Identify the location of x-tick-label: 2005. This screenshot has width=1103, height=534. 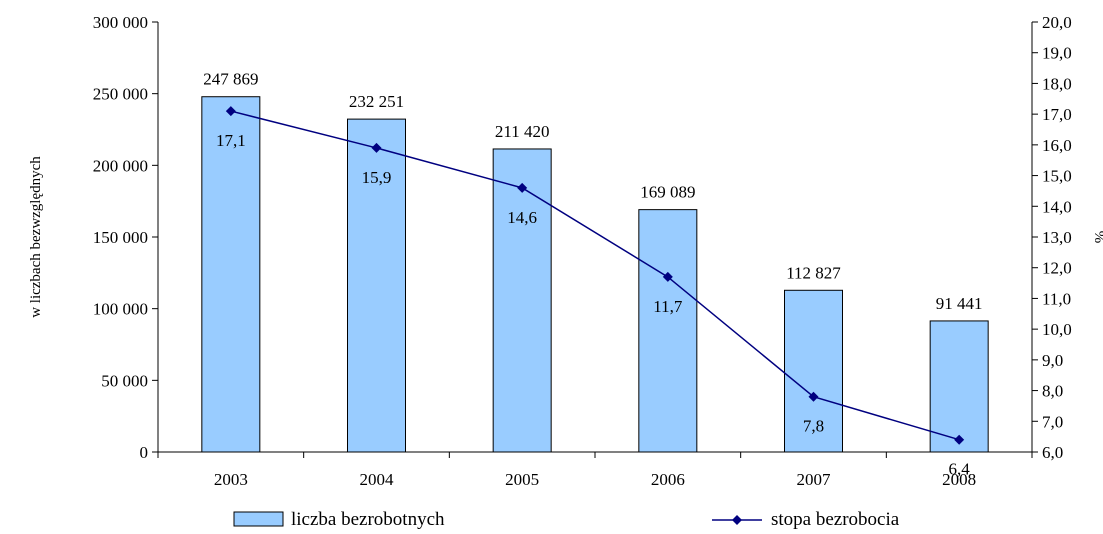
(522, 479).